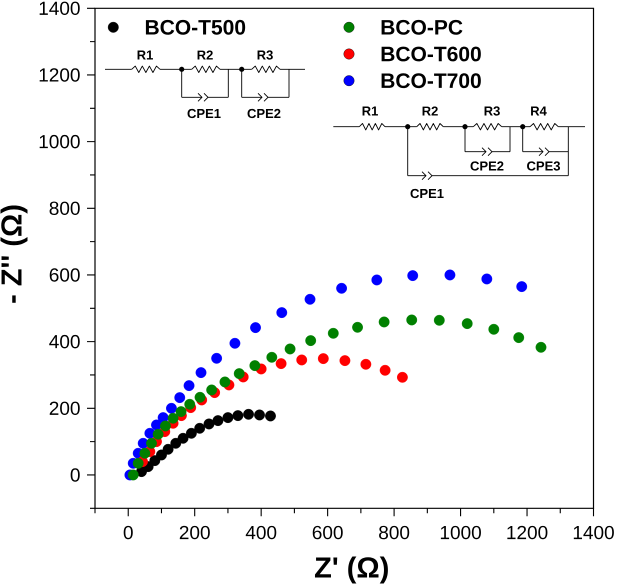  What do you see at coordinates (261, 533) in the screenshot?
I see `x-tick-label: 400` at bounding box center [261, 533].